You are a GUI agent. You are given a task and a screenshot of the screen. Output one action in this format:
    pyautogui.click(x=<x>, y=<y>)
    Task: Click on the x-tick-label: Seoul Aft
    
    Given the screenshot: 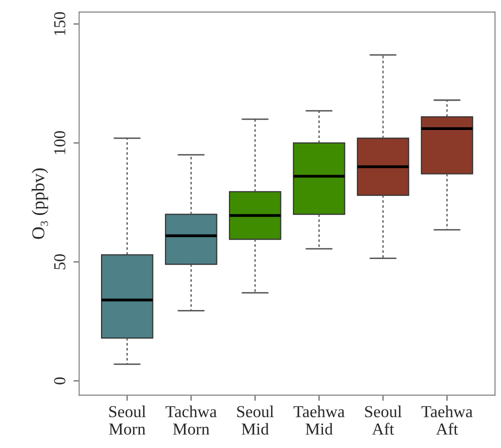 What is the action you would take?
    pyautogui.click(x=383, y=420)
    